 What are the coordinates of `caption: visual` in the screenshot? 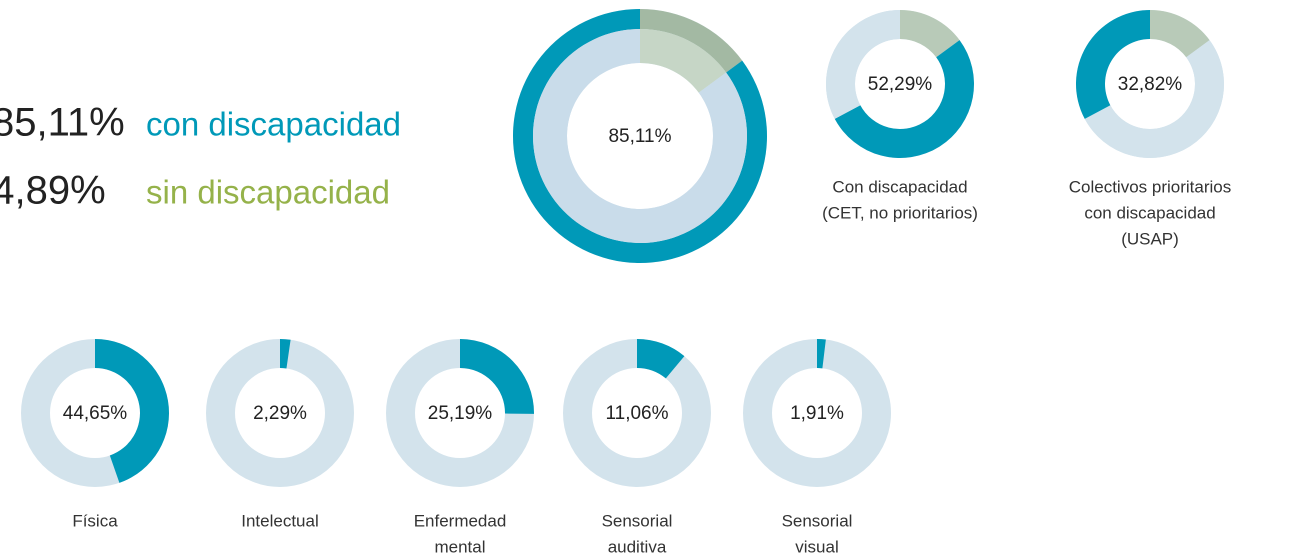 It's located at (816, 546).